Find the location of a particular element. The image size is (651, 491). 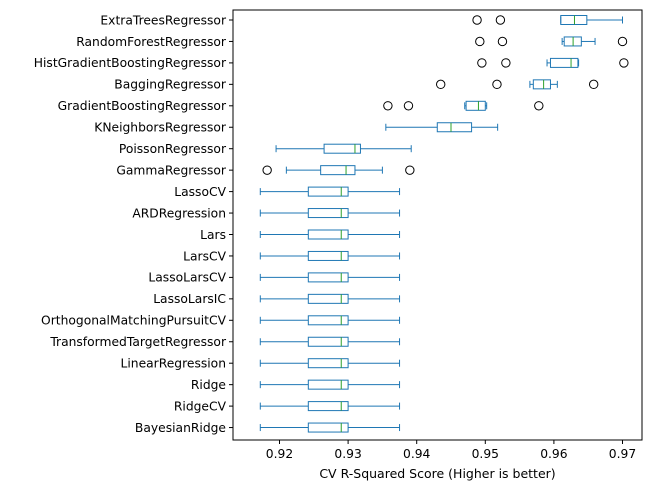

box-LassoLarsIC is located at coordinates (330, 298).